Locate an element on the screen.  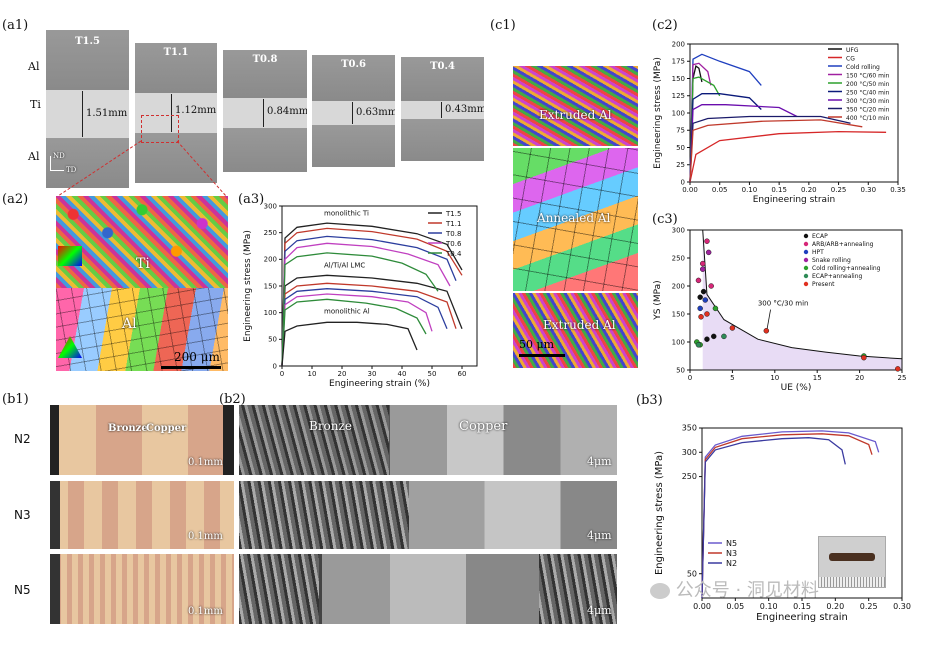
x-tick-label: 5 is located at coordinates (732, 378).